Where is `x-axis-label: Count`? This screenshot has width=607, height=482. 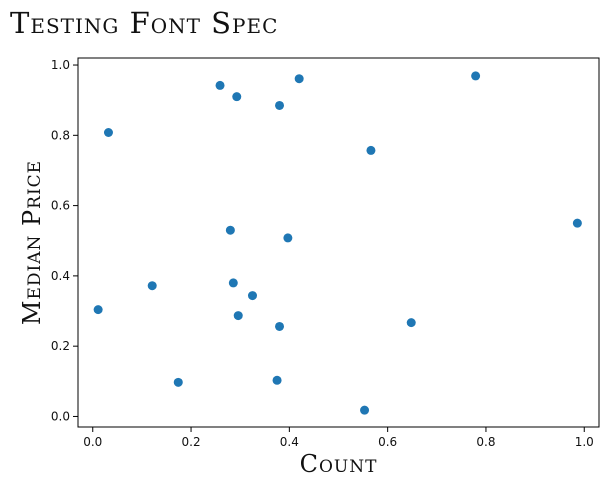 x-axis-label: Count is located at coordinates (339, 464).